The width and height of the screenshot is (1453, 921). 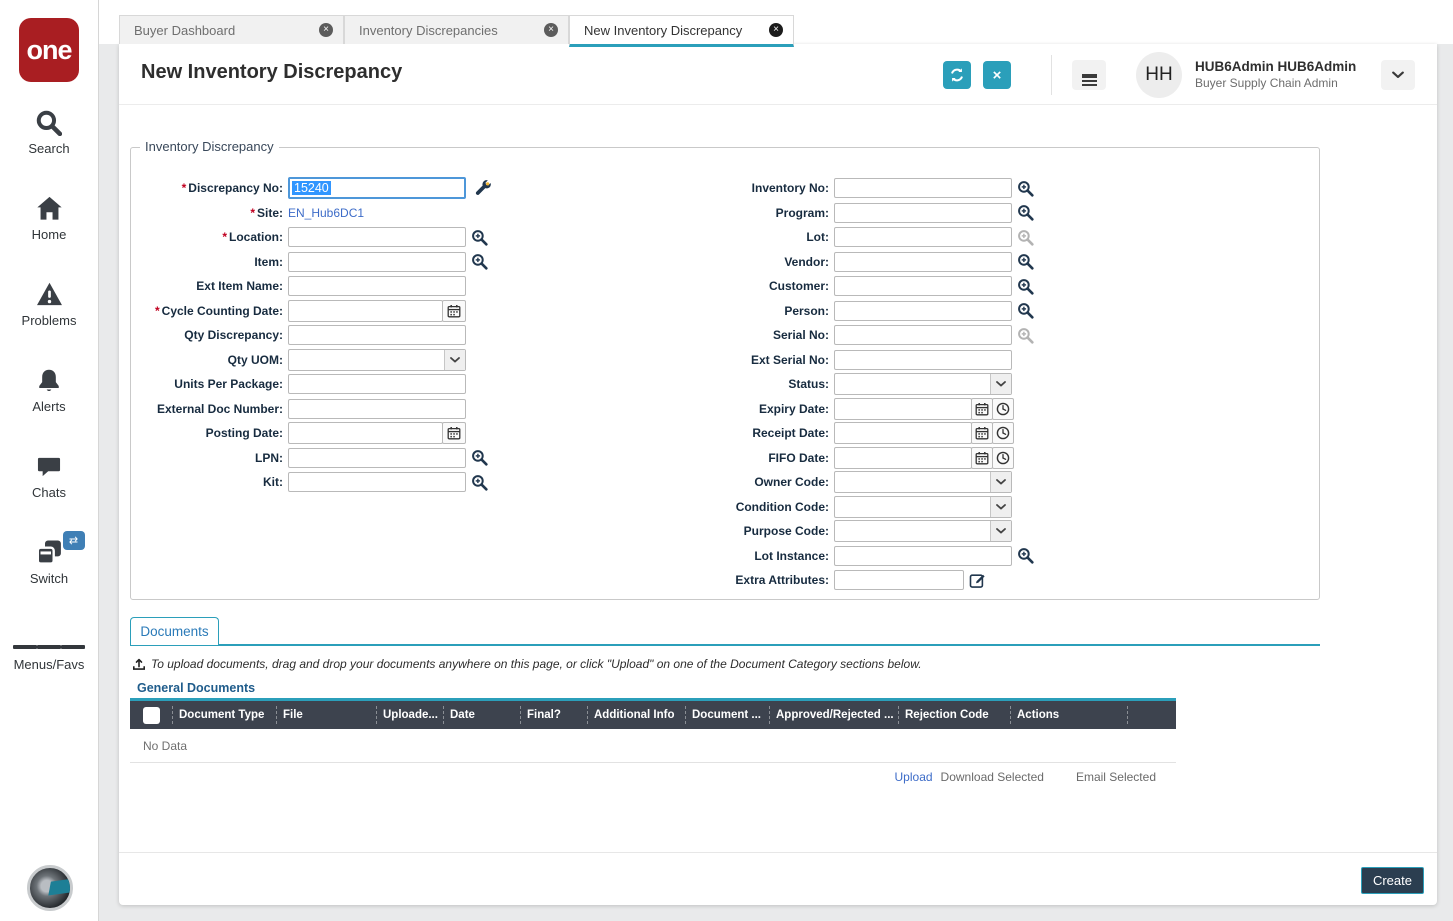 I want to click on sidebar-item-menus-favs: Menus/Favs, so click(x=49, y=648).